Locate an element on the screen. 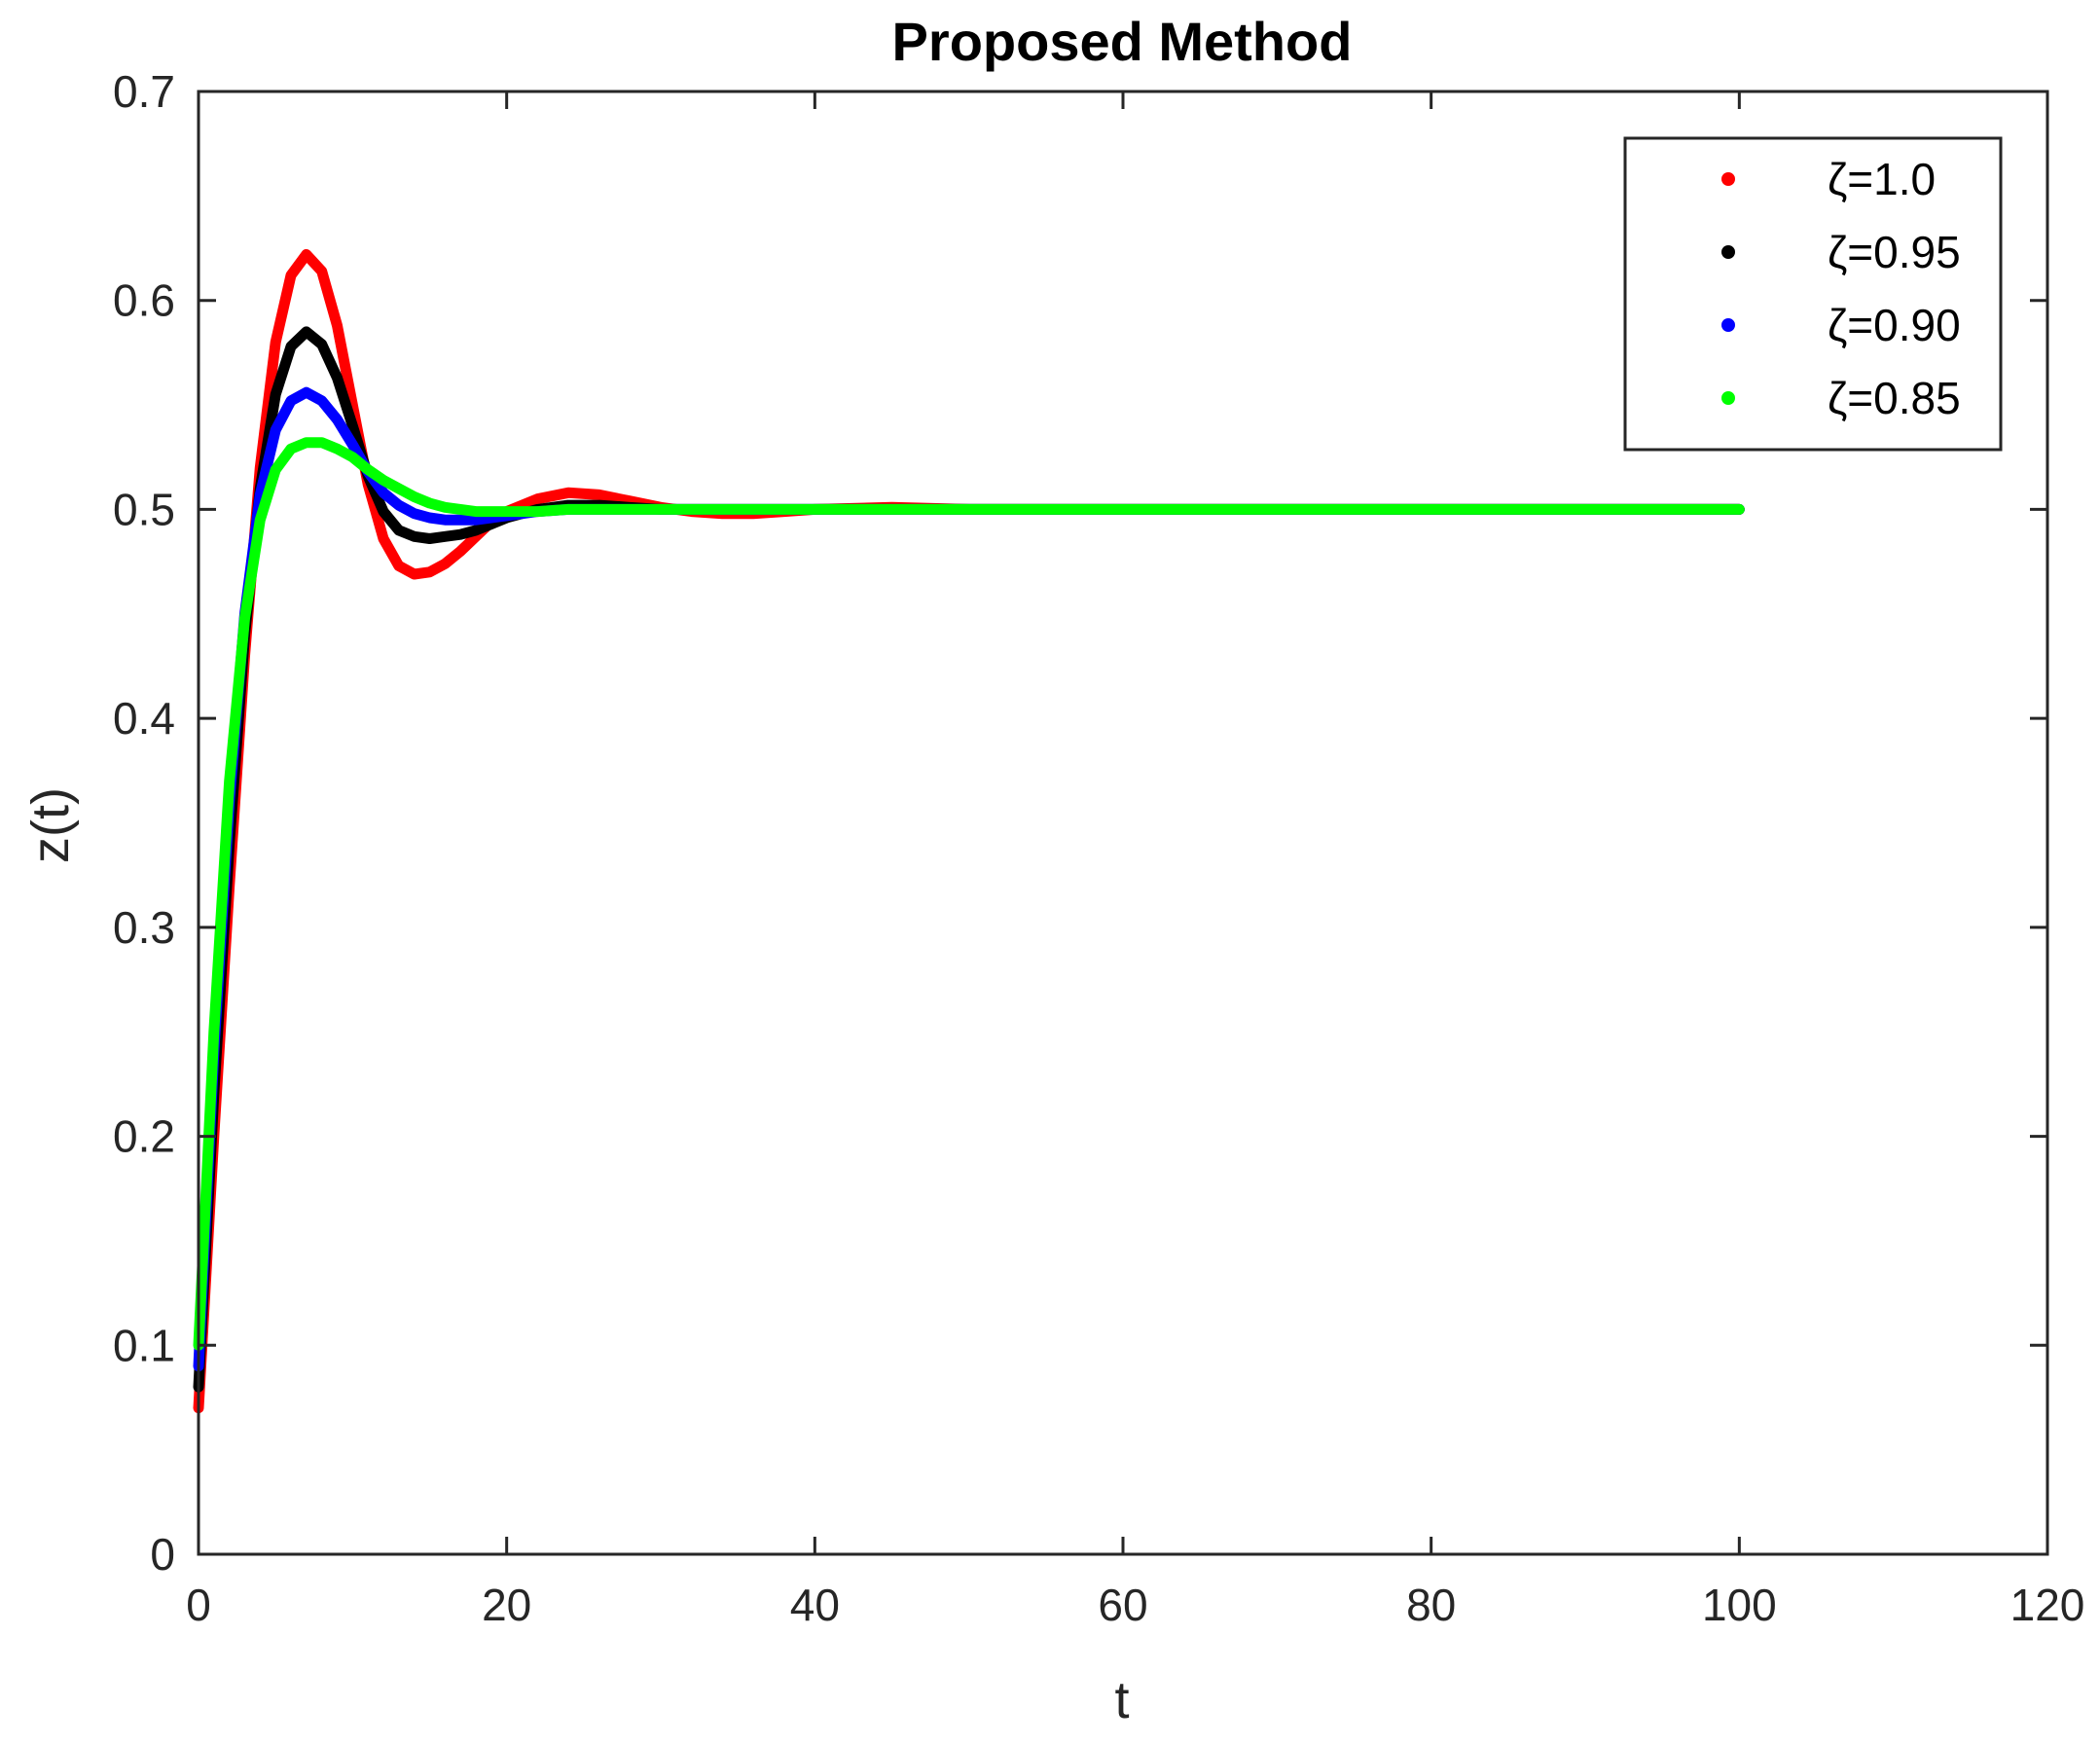 The height and width of the screenshot is (1745, 2100). x-tick-label: 100 is located at coordinates (1739, 1605).